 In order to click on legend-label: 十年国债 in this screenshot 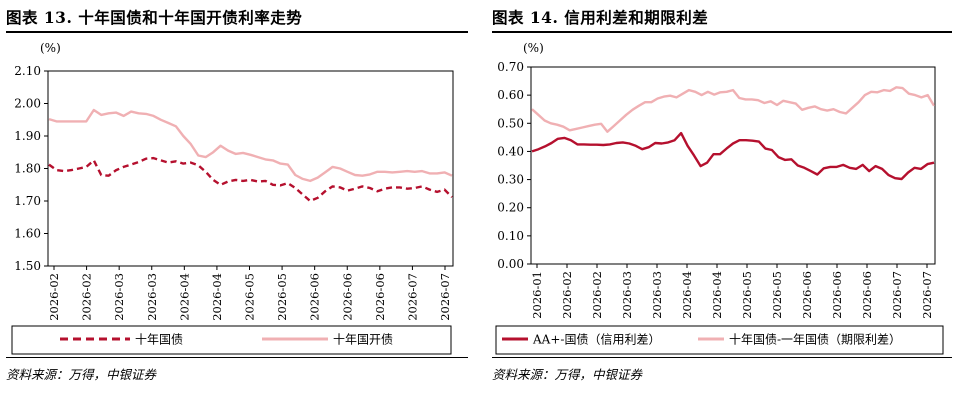, I will do `click(159, 340)`.